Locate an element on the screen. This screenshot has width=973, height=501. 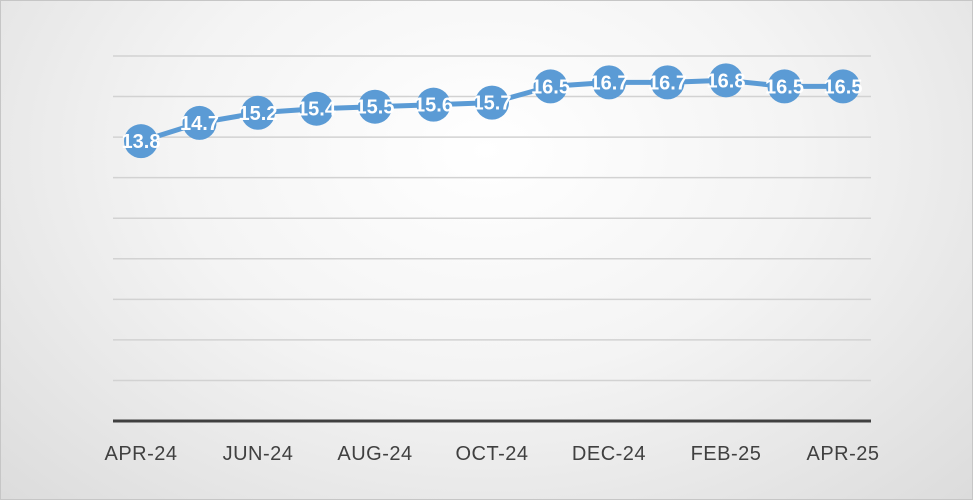
data-points is located at coordinates (492, 111).